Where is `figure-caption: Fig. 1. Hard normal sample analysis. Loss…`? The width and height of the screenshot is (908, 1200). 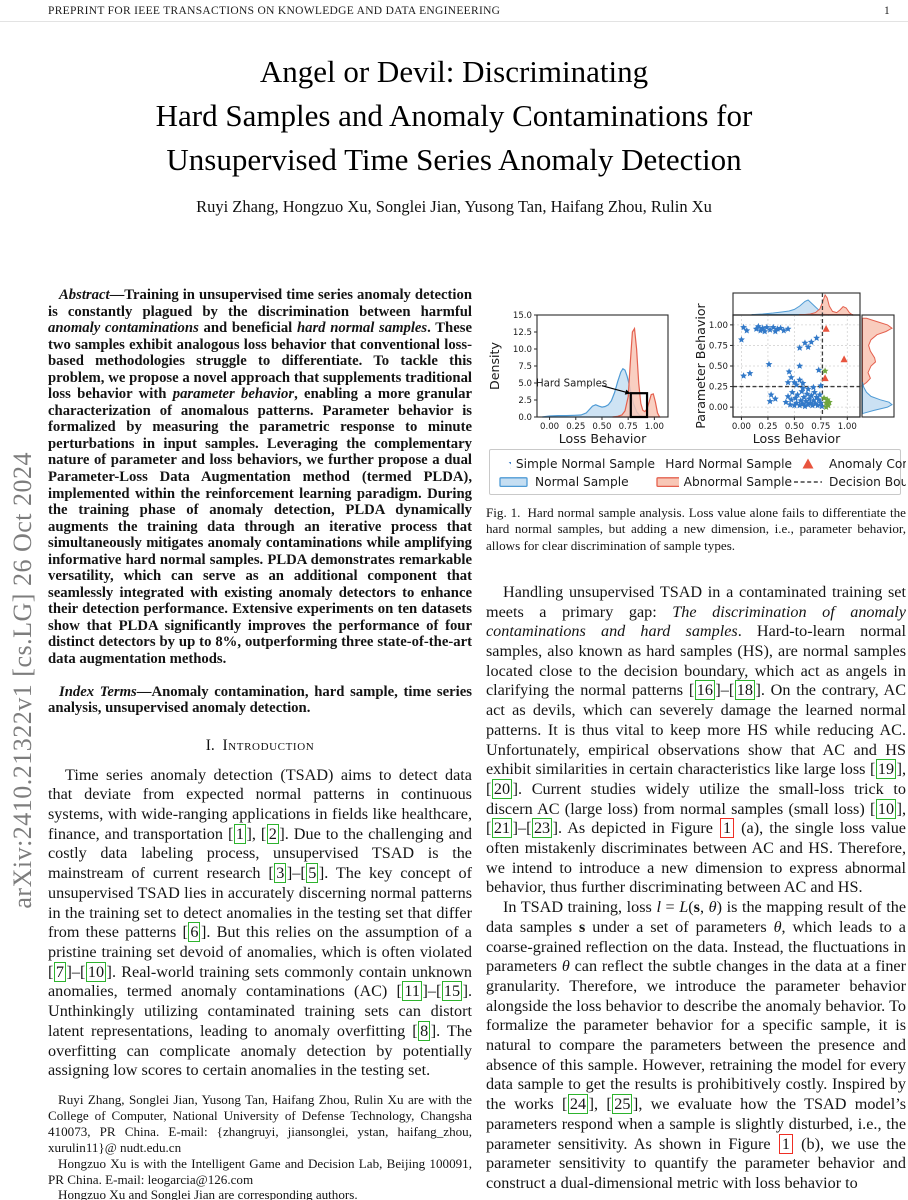
figure-caption: Fig. 1. Hard normal sample analysis. Loss… is located at coordinates (696, 529).